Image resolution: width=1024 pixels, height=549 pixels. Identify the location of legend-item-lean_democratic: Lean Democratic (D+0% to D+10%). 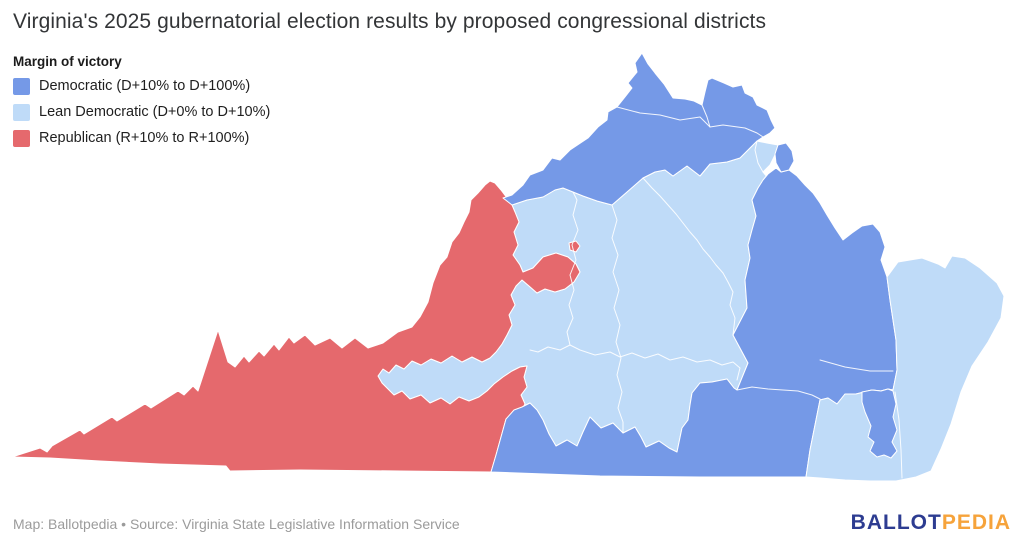
(141, 112).